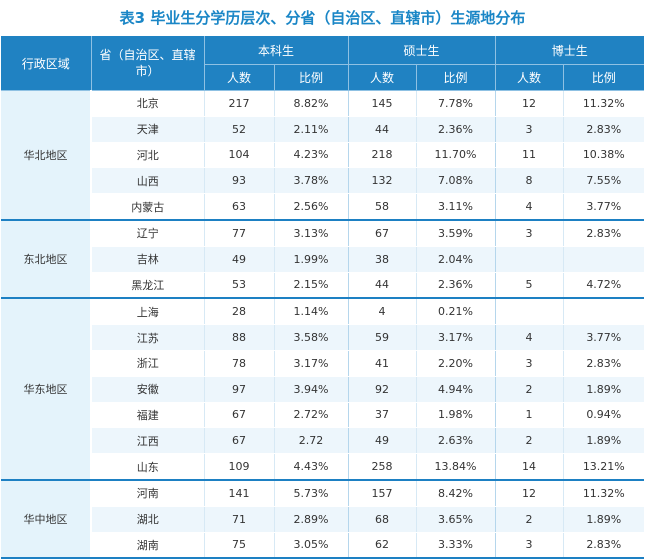  What do you see at coordinates (456, 207) in the screenshot?
I see `master-ratio-cell: 3.11%` at bounding box center [456, 207].